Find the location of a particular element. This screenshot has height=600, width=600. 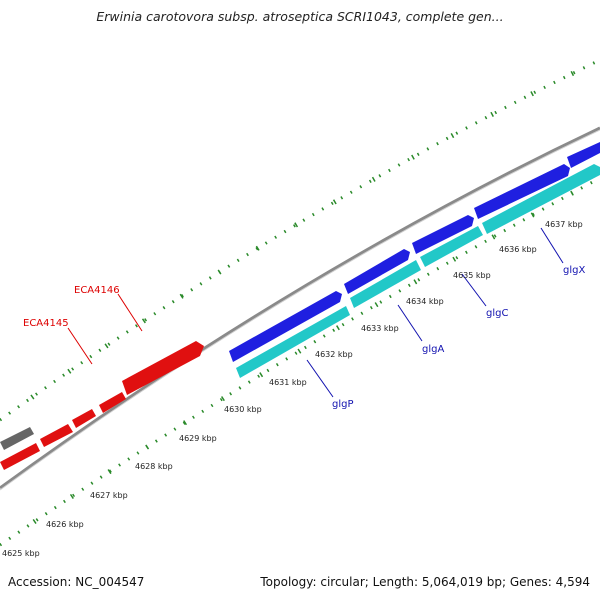

blue-gene-glgX is located at coordinates (522, 191).